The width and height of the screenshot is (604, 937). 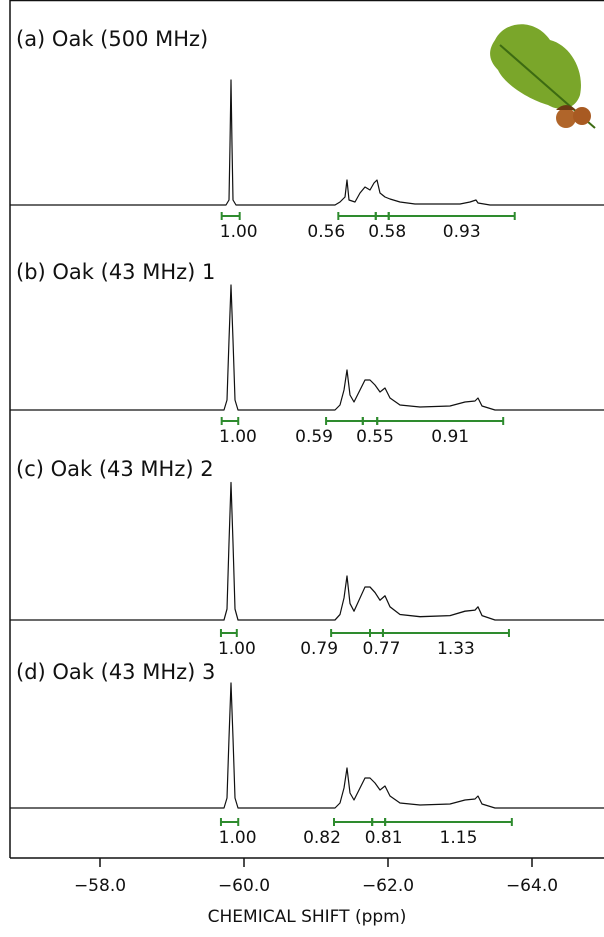 What do you see at coordinates (375, 437) in the screenshot?
I see `integral-label: 0.55` at bounding box center [375, 437].